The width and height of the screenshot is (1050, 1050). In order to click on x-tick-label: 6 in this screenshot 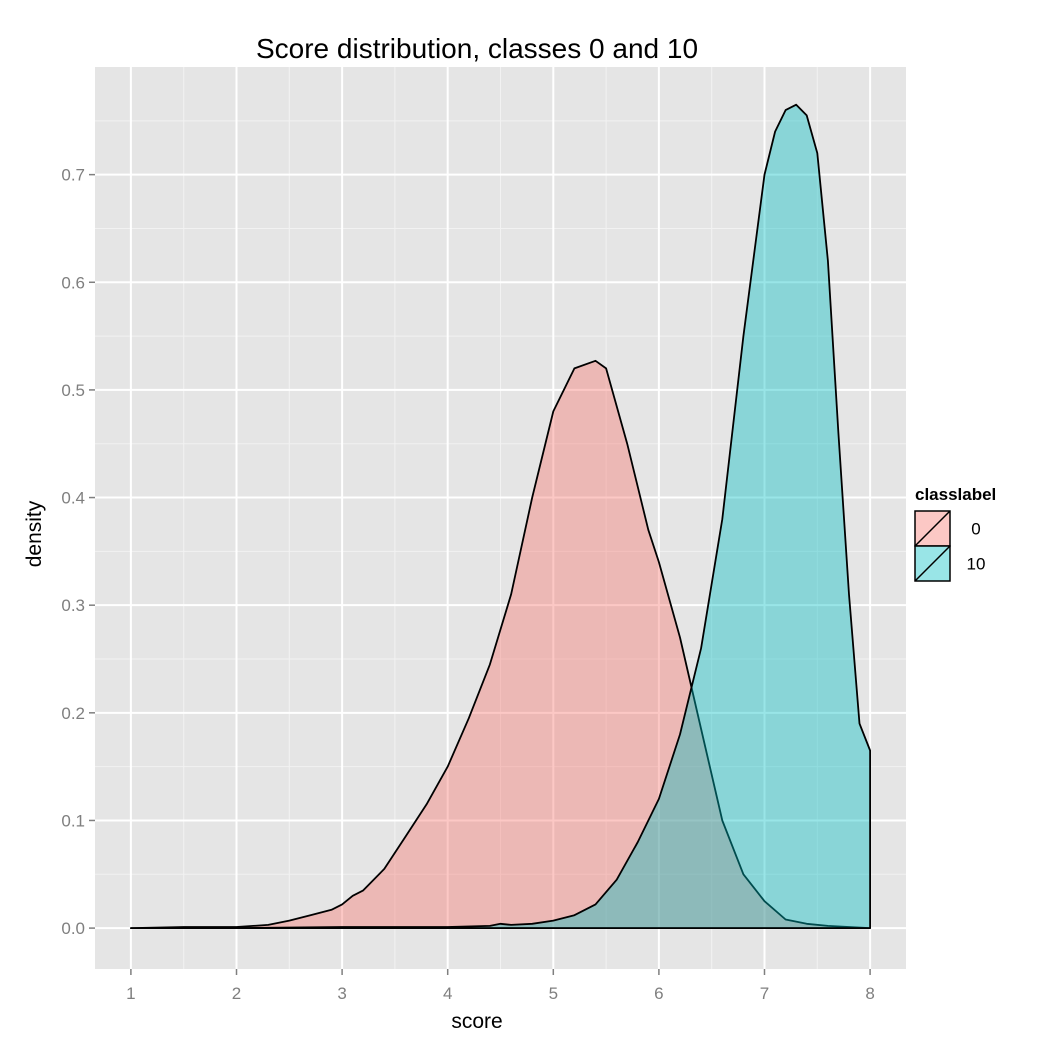, I will do `click(658, 993)`.